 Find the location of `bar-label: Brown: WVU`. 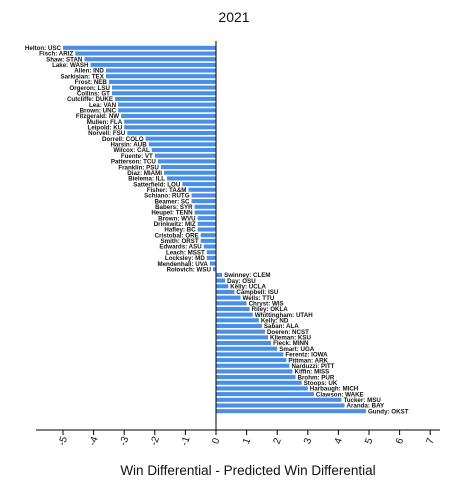

bar-label: Brown: WVU is located at coordinates (177, 218).